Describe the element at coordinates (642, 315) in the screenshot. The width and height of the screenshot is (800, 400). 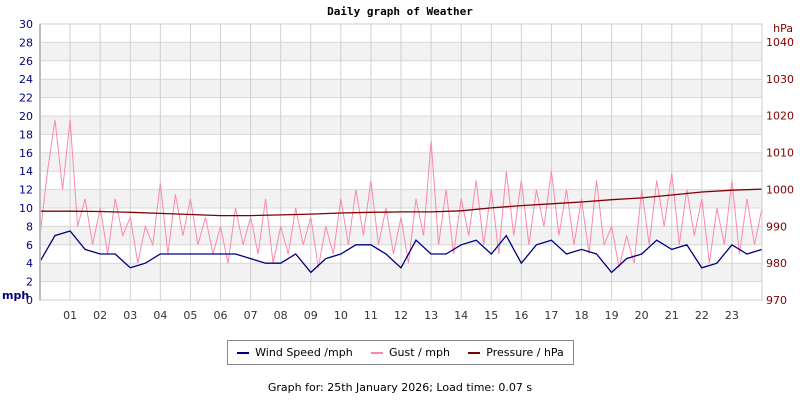
I see `x-tick-label: 20` at that location.